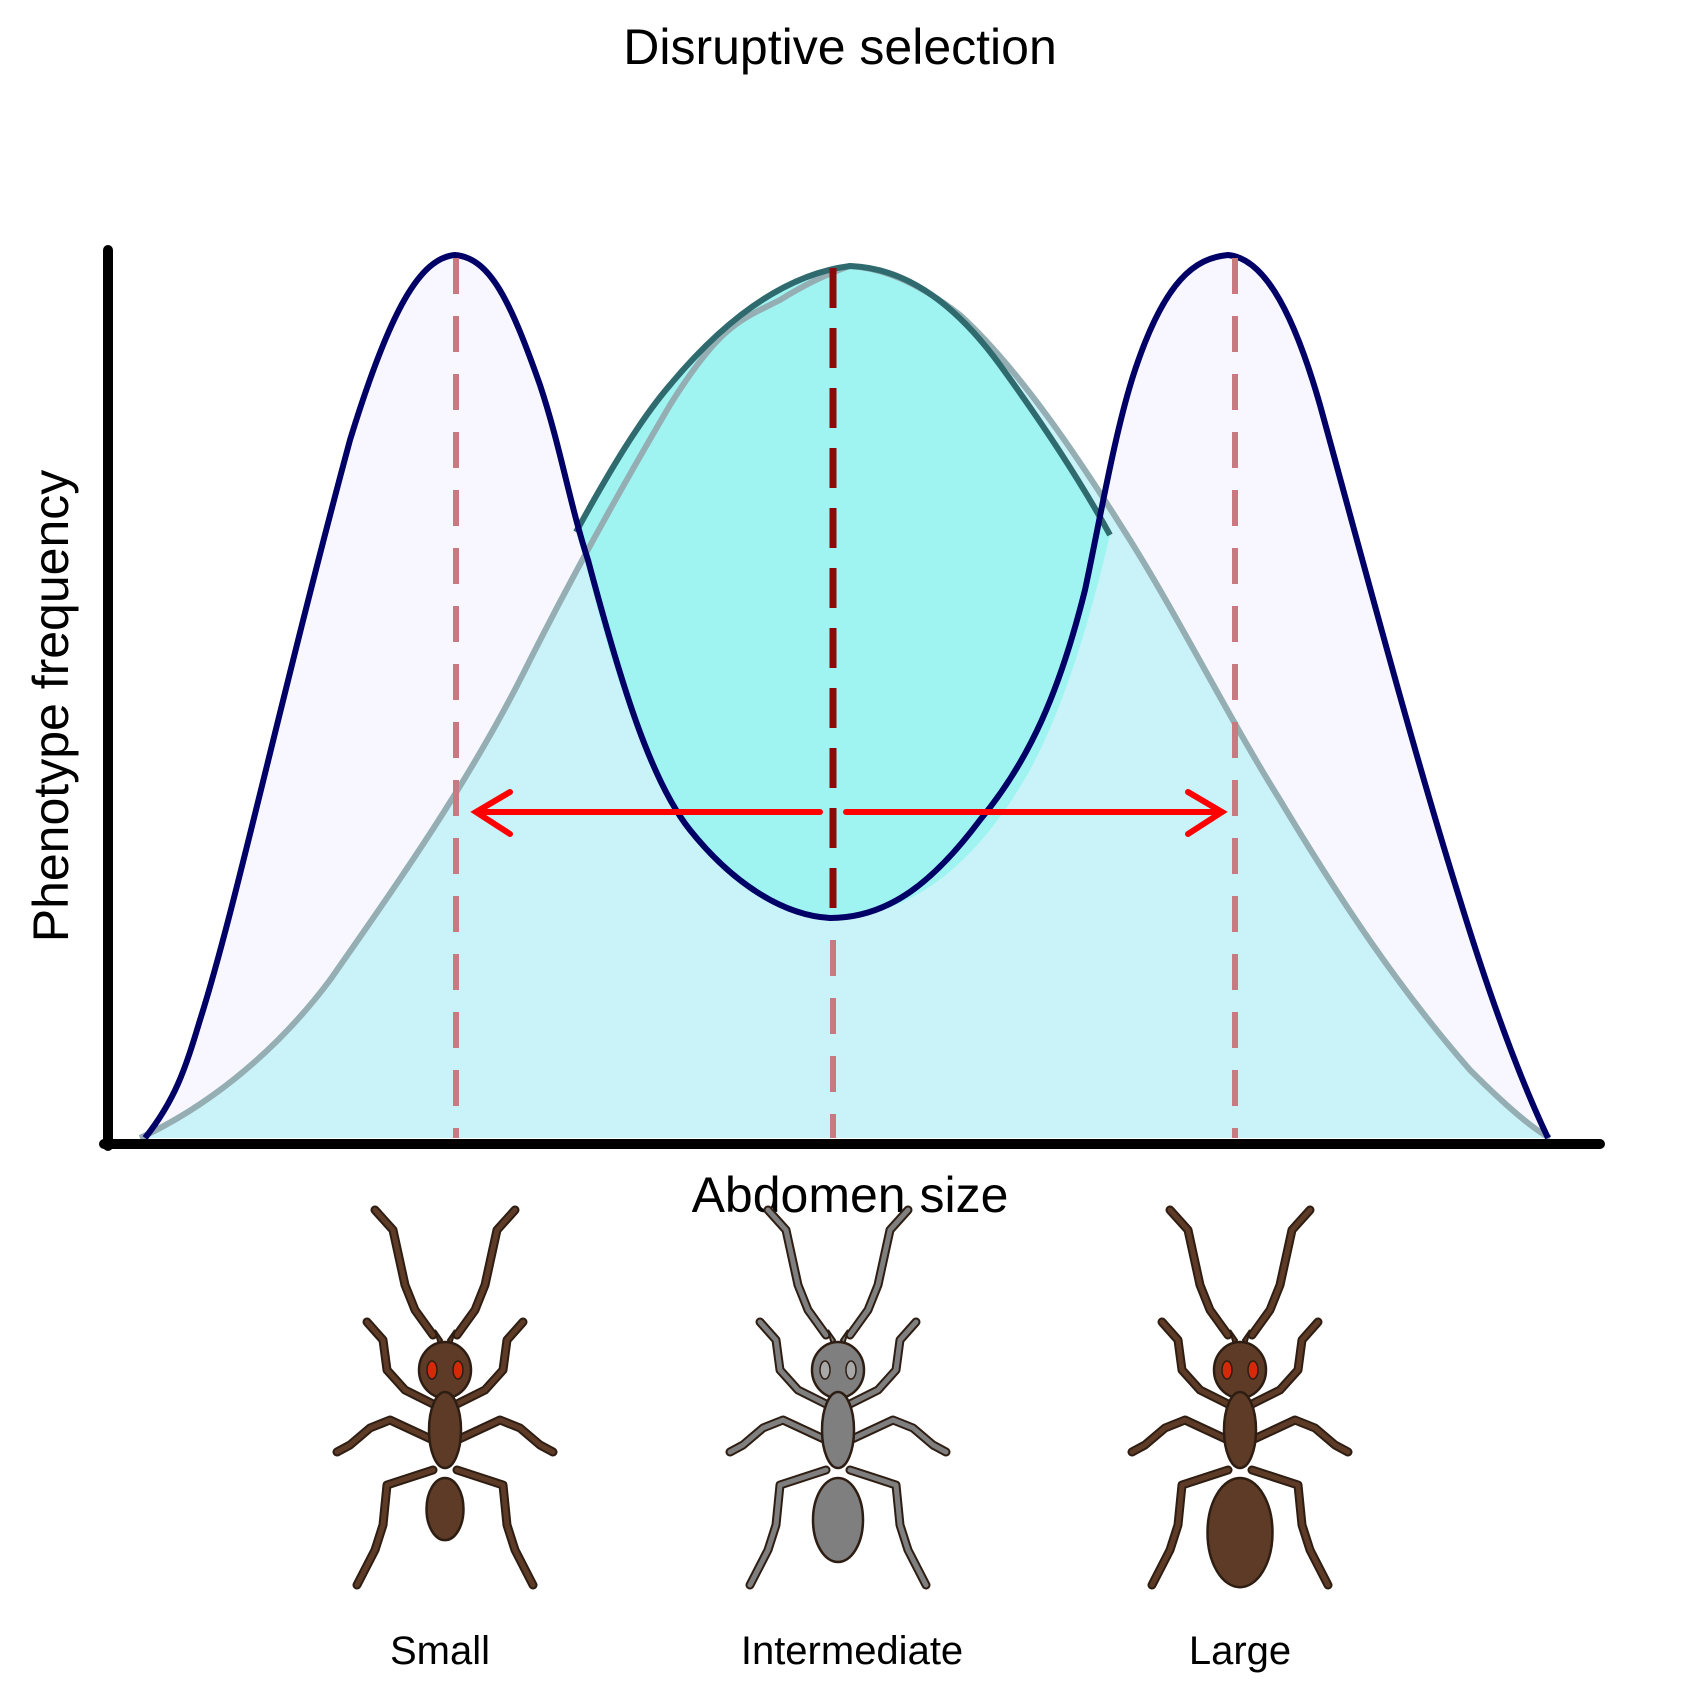  I want to click on right-arrow-head, so click(1206, 813).